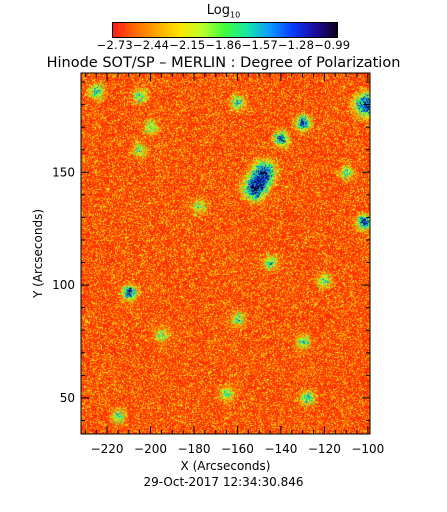 This screenshot has height=512, width=447. I want to click on colorbar-title: Log10, so click(223, 11).